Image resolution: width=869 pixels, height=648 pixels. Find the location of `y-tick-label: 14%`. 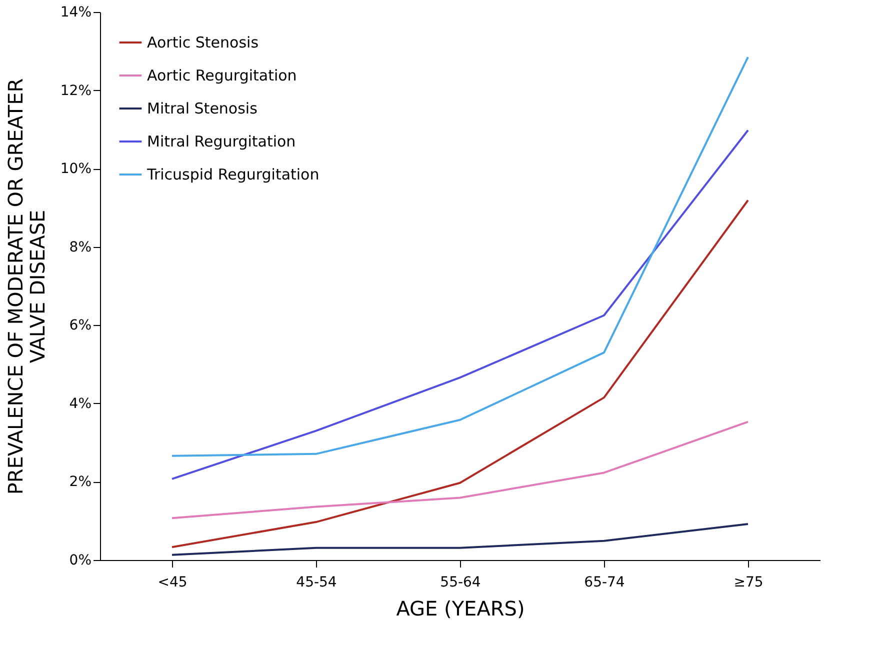

y-tick-label: 14% is located at coordinates (76, 12).